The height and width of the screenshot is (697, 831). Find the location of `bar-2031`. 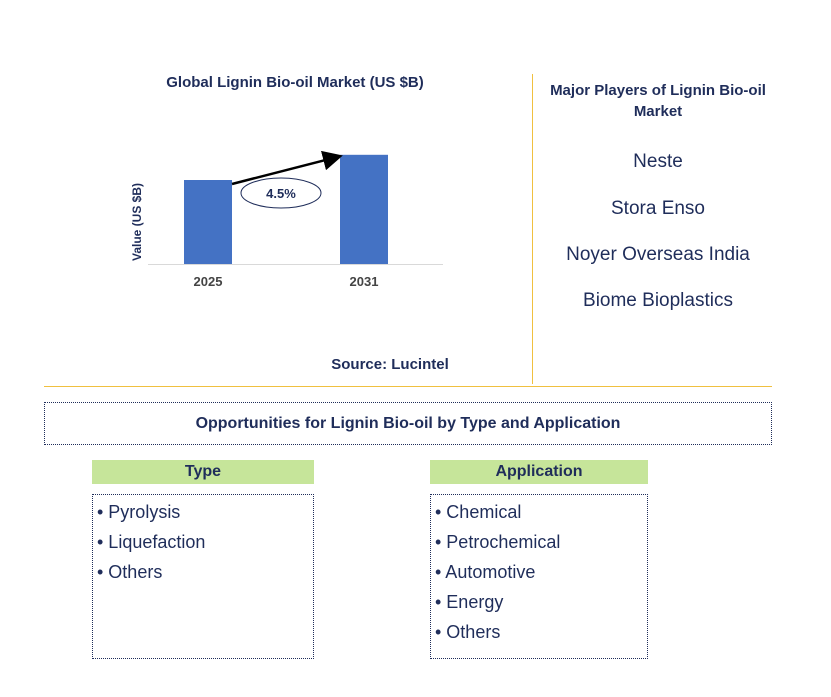

bar-2031 is located at coordinates (364, 209).